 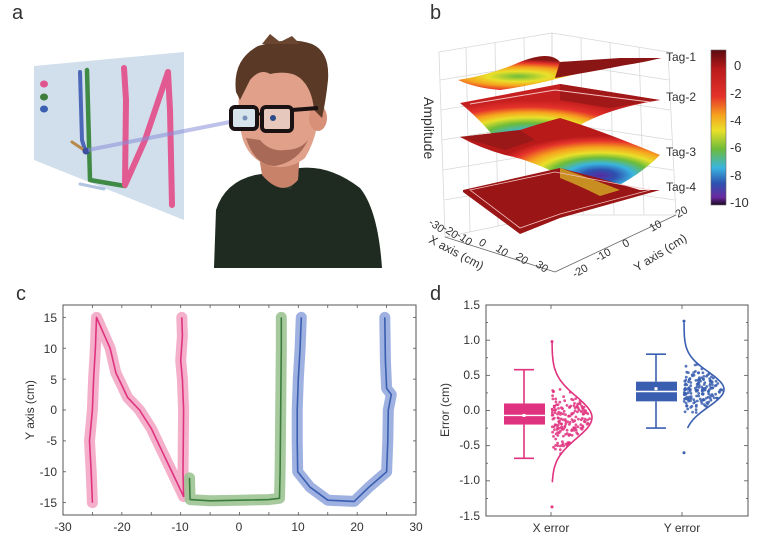 I want to click on virtual-screen, so click(x=109, y=136).